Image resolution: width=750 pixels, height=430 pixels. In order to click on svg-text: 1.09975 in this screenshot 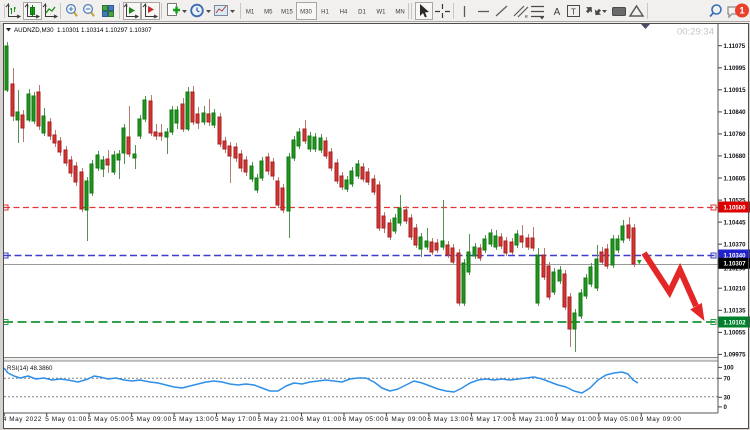, I will do `click(735, 355)`.